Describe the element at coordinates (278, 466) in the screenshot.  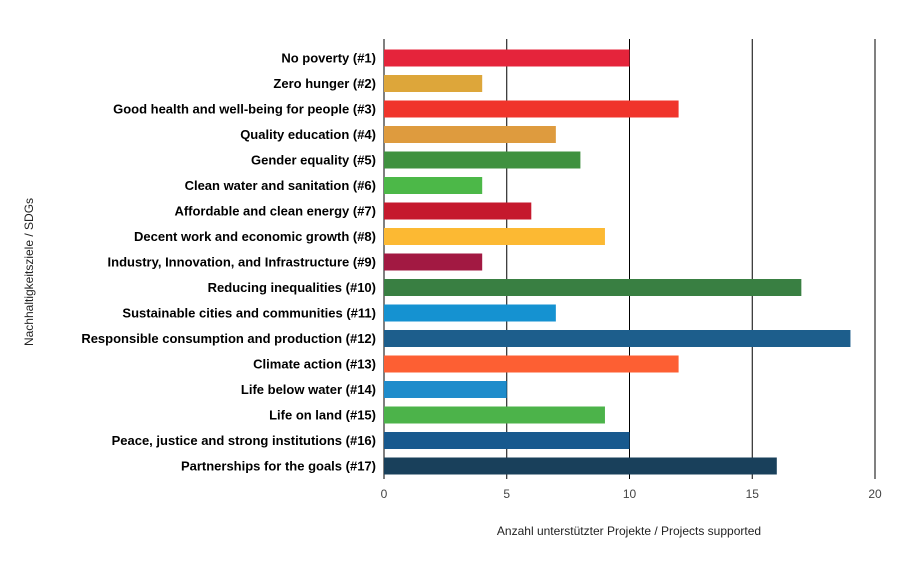
I see `category-label: Partnerships for the goals (#17)` at that location.